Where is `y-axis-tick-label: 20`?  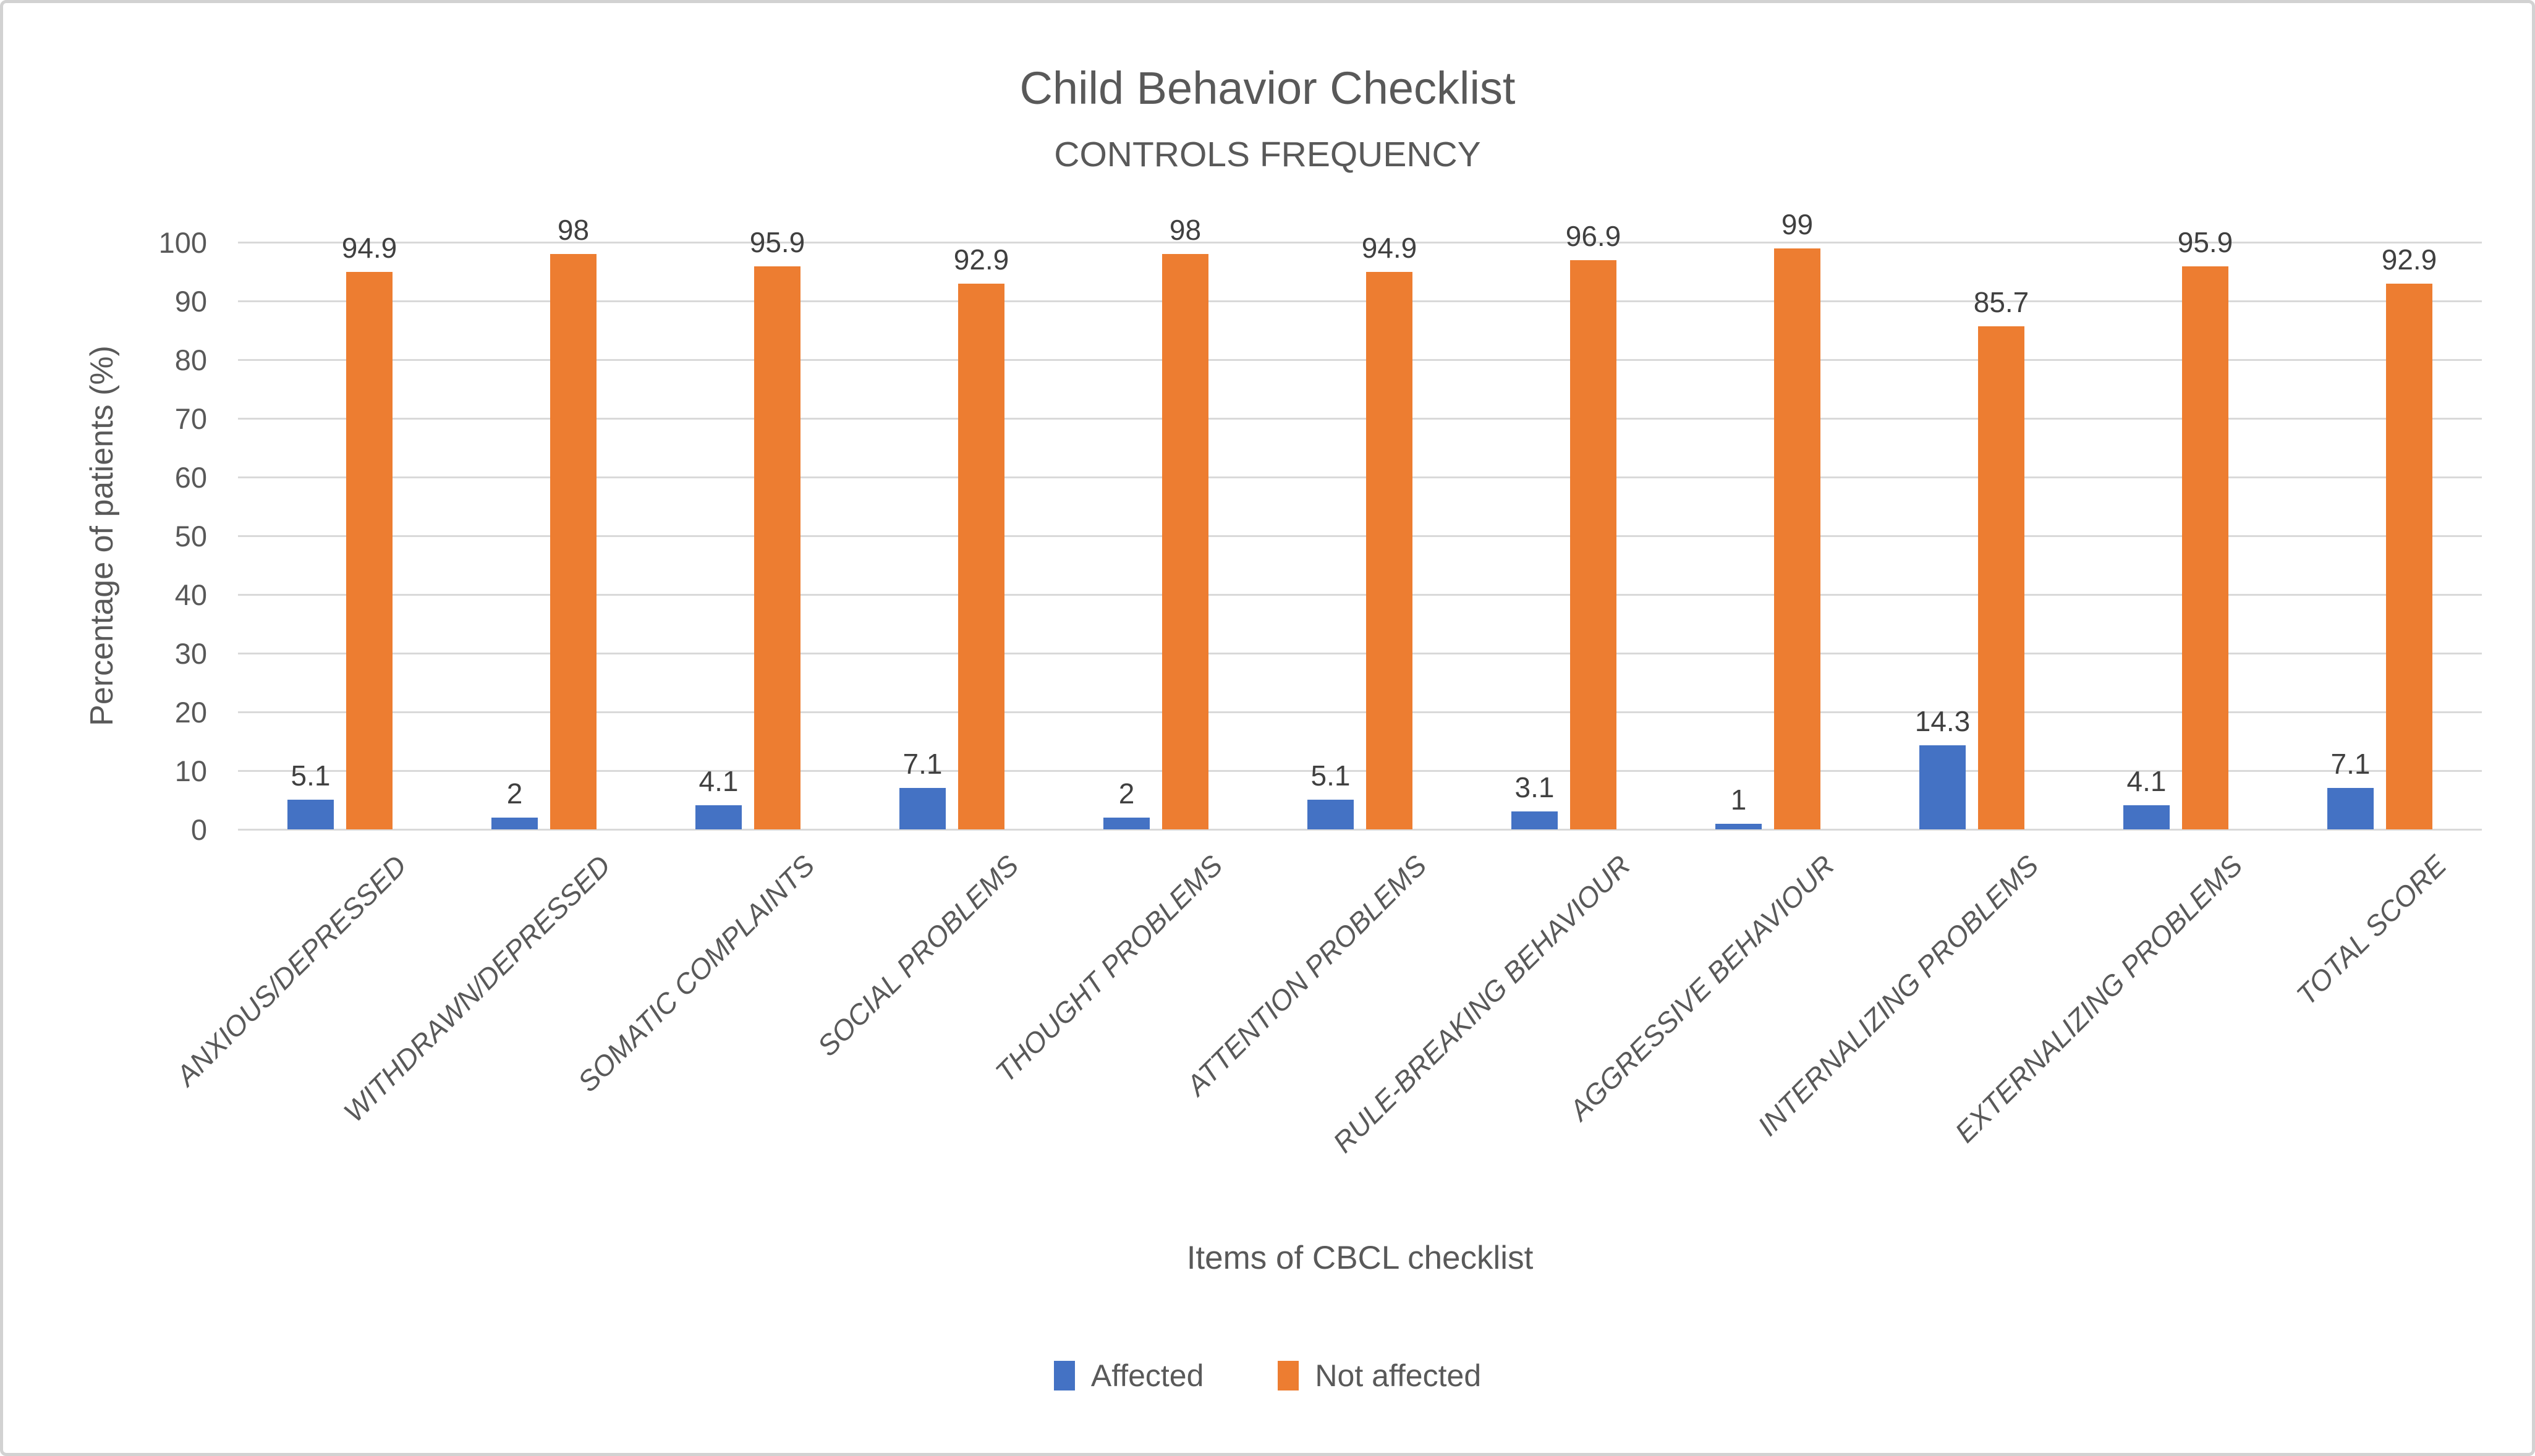 y-axis-tick-label: 20 is located at coordinates (190, 712).